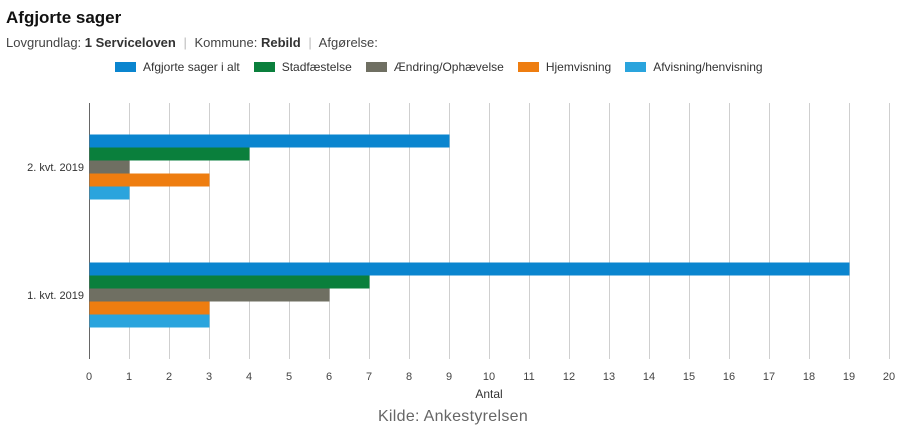 The image size is (916, 439). What do you see at coordinates (209, 377) in the screenshot?
I see `x-tick-label: 3` at bounding box center [209, 377].